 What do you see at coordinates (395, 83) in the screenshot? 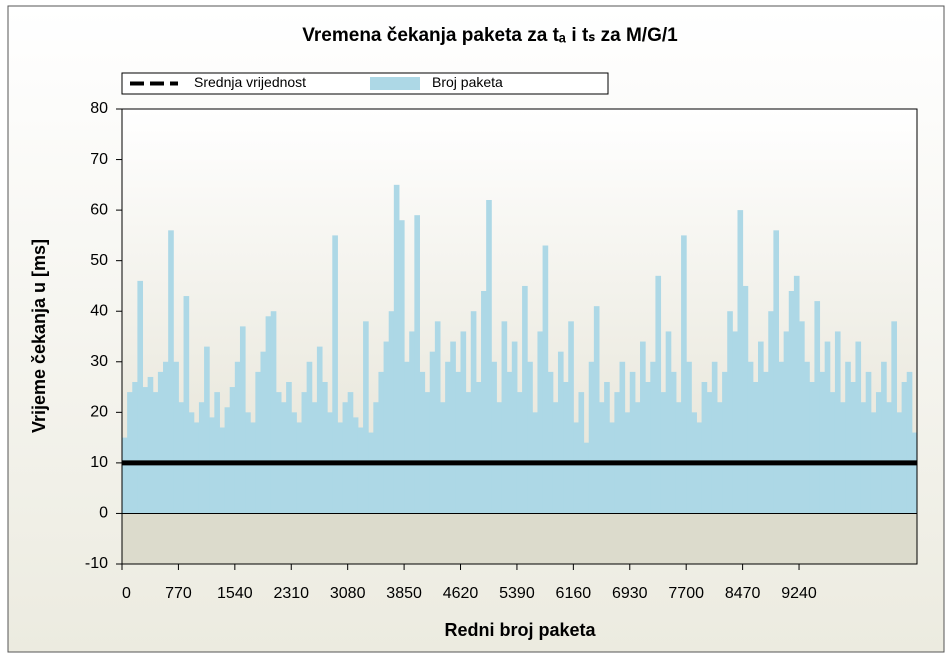
I see `legend-swatch` at bounding box center [395, 83].